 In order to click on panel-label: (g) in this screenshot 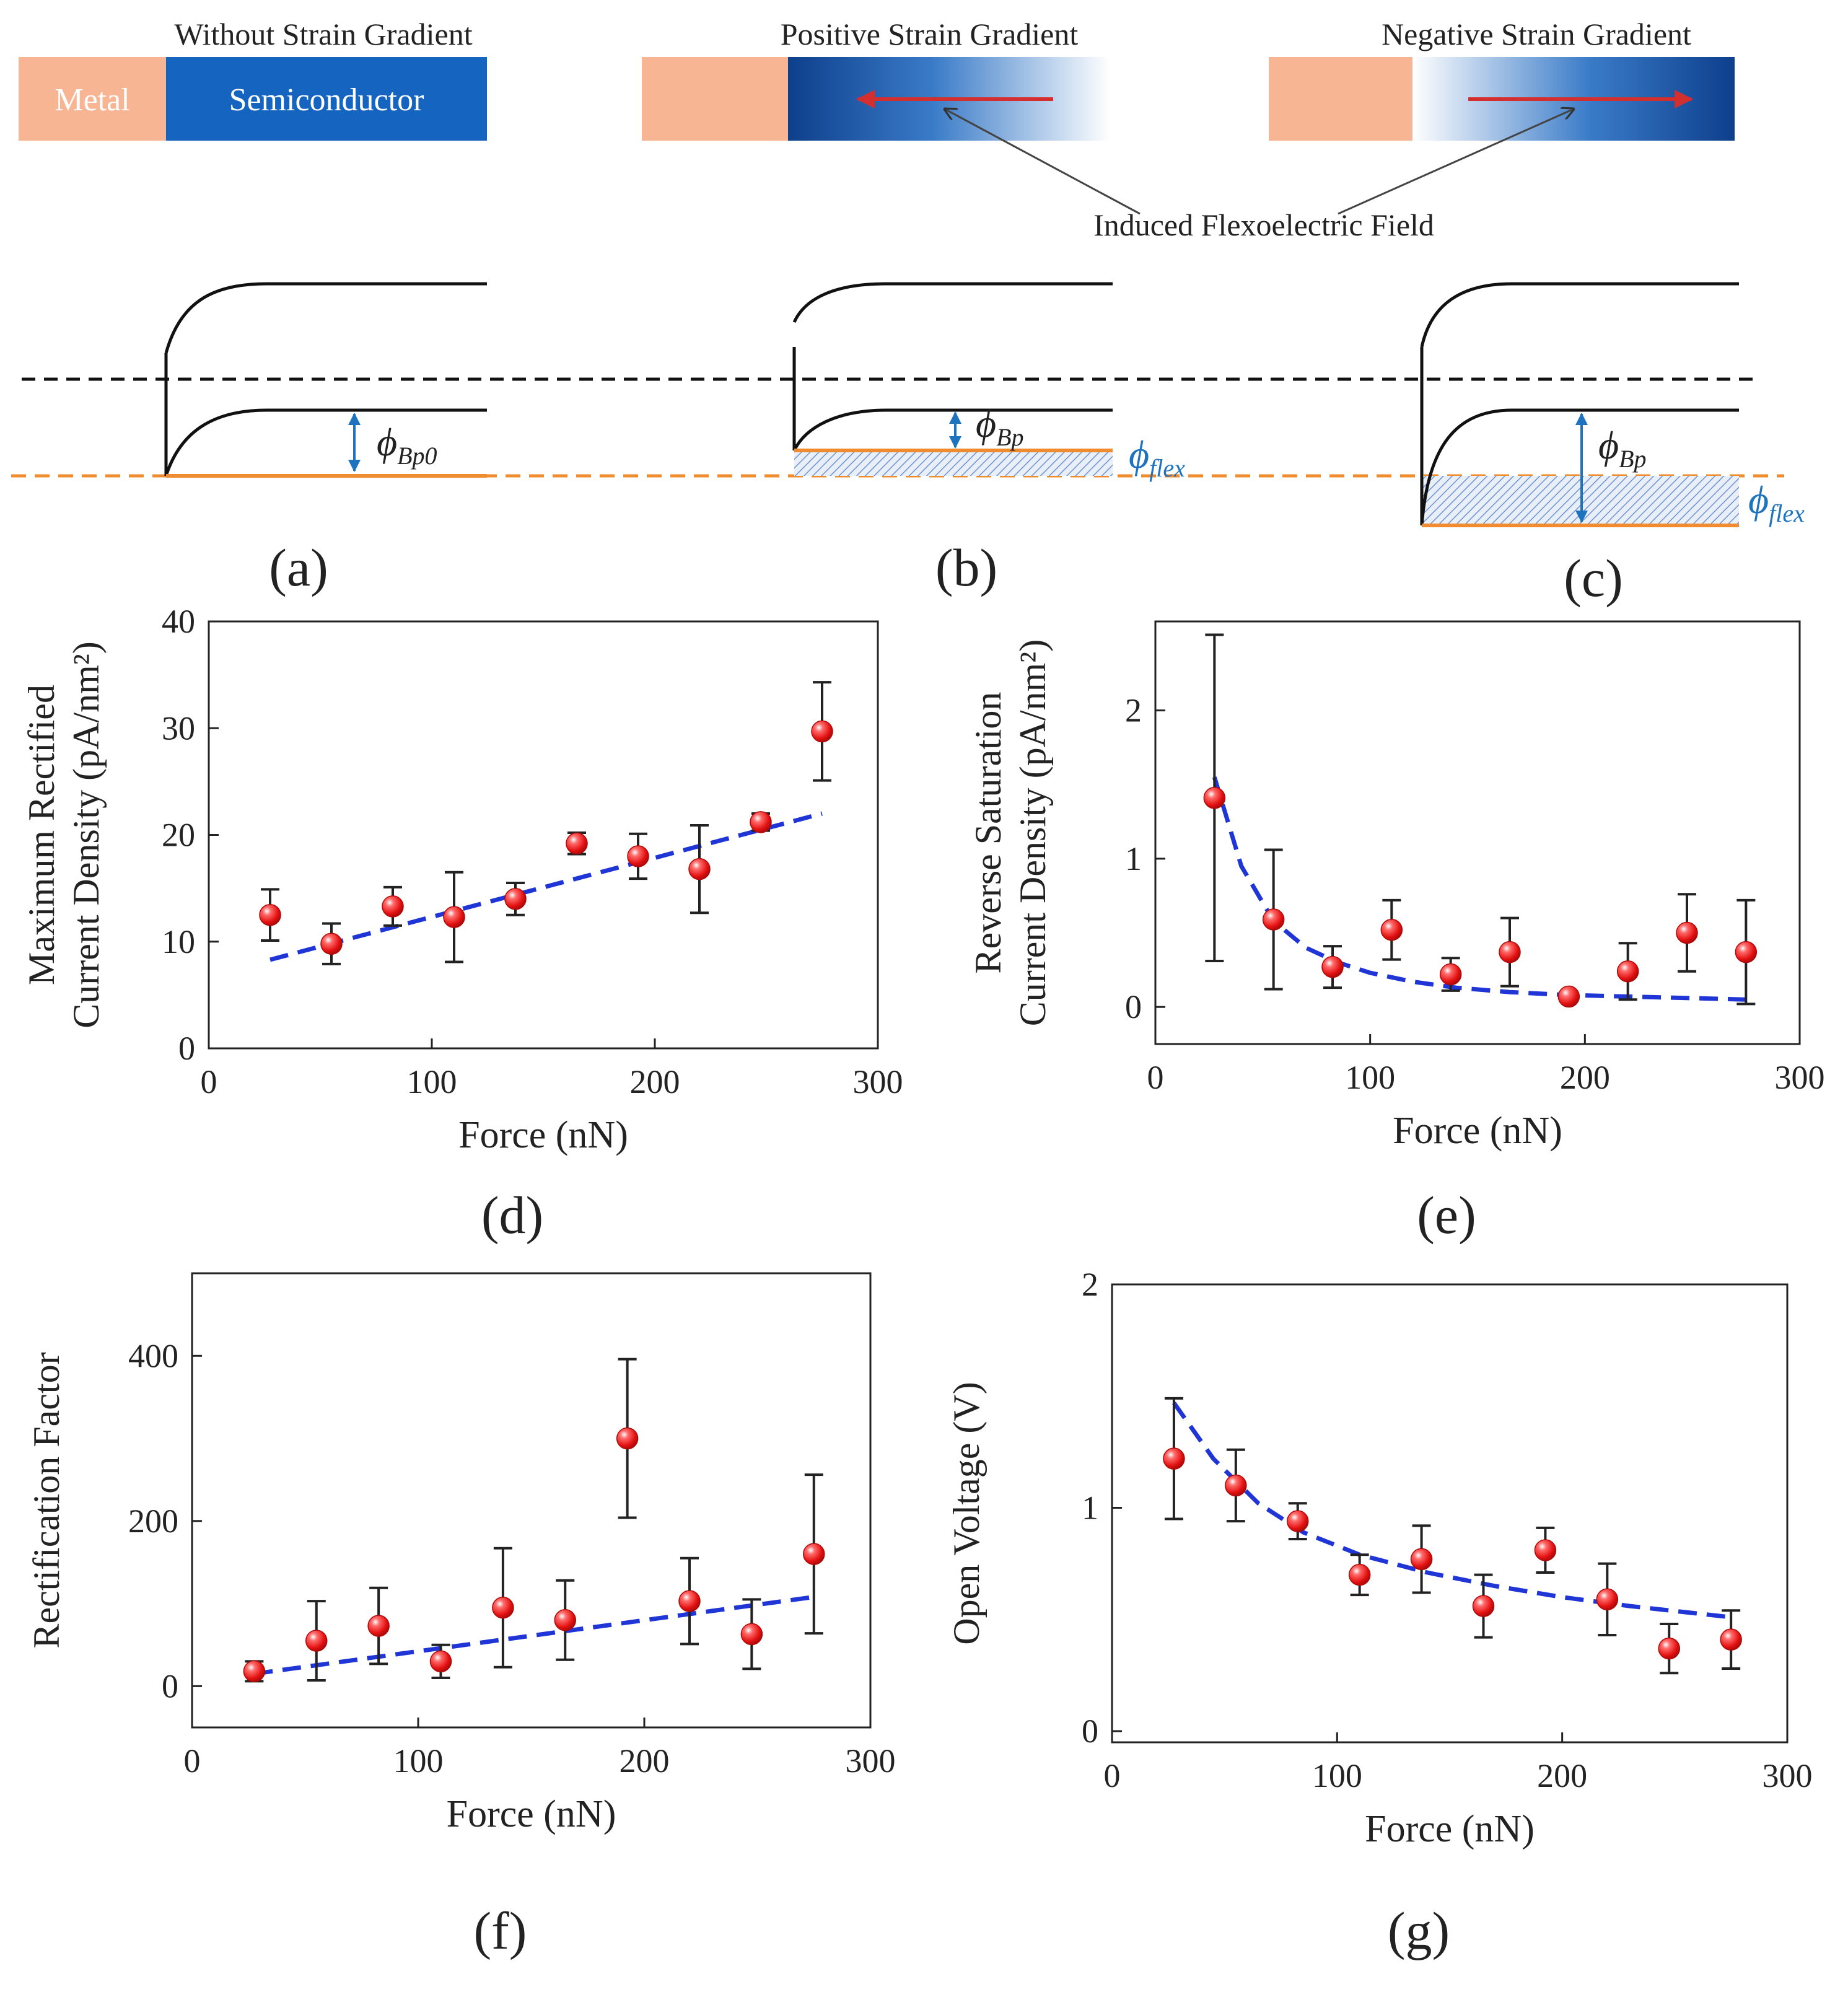, I will do `click(1419, 1931)`.